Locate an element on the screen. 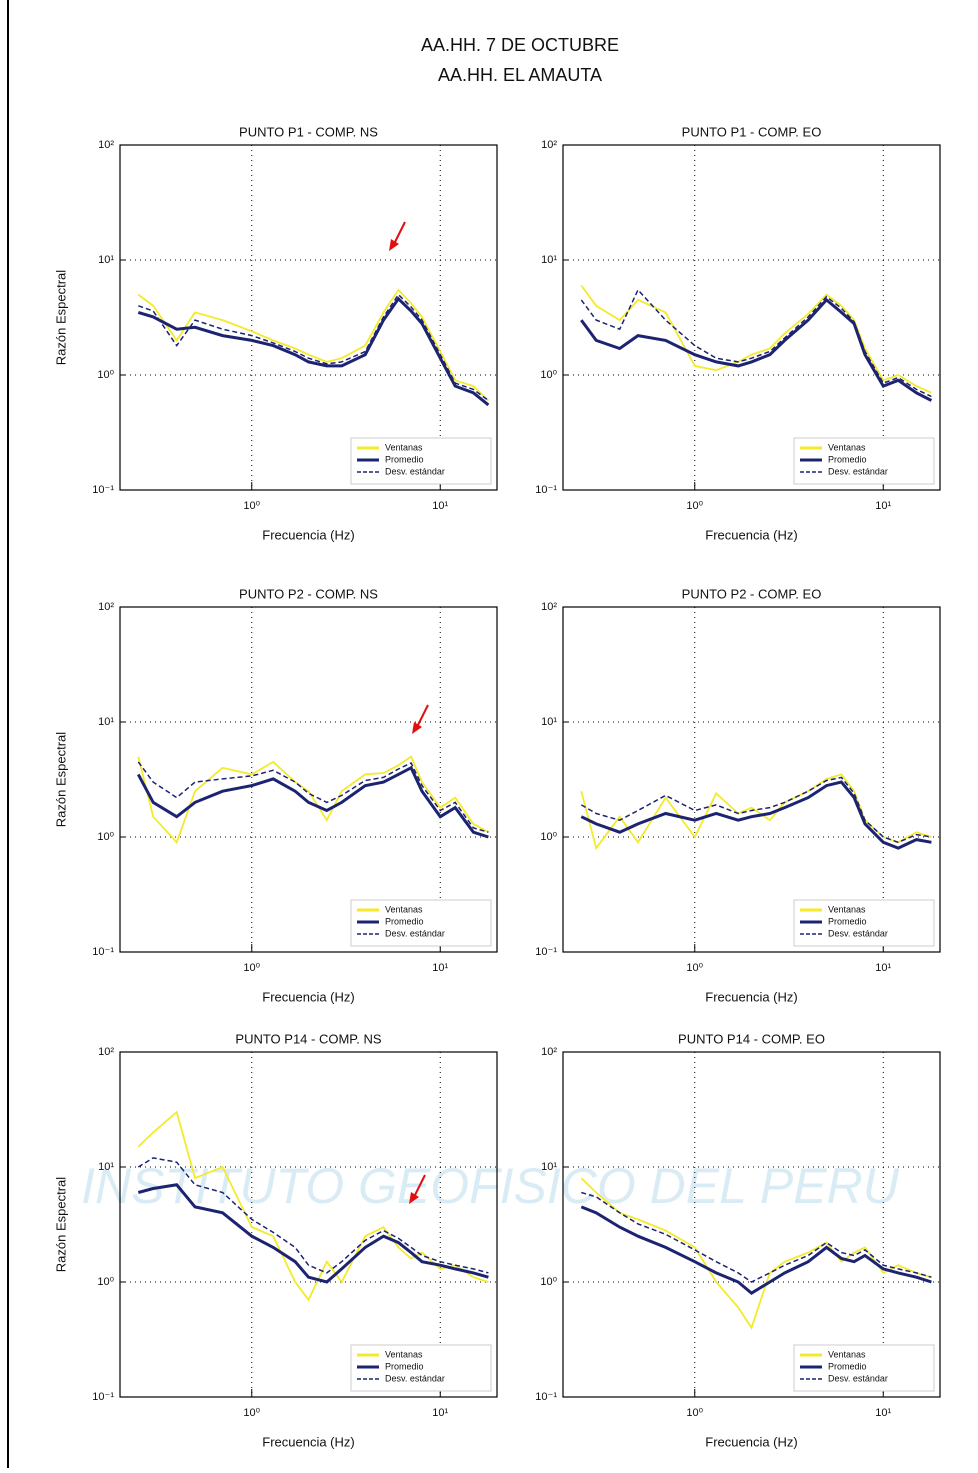  chart-title: PUNTO P14 - COMP. EO is located at coordinates (751, 1038).